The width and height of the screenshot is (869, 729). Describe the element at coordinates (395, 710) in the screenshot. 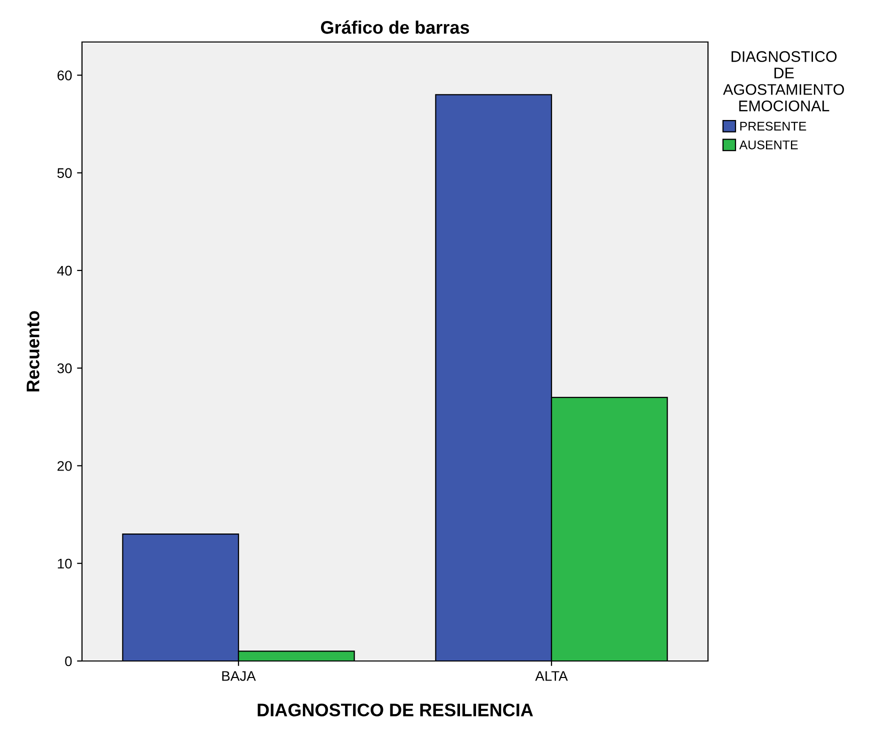

I see `x-axis-title: DIAGNOSTICO DE RESILIENCIA` at that location.